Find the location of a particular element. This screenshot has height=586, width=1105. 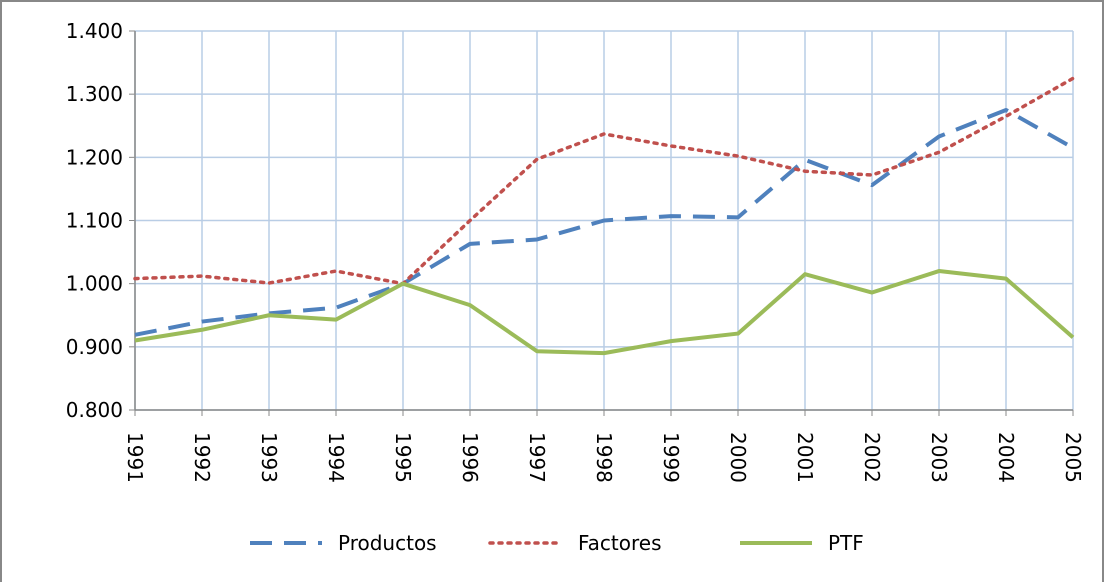

y-tick-label: 1.300 is located at coordinates (94, 94).